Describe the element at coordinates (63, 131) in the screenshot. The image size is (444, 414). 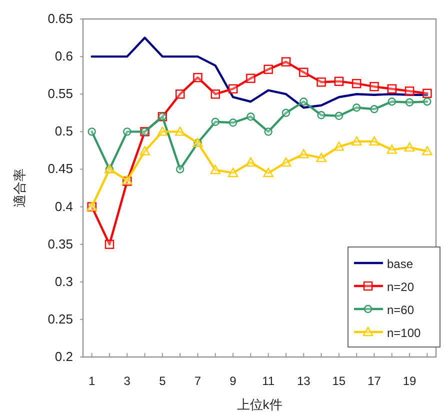
I see `y-tick-label: 0.5` at that location.